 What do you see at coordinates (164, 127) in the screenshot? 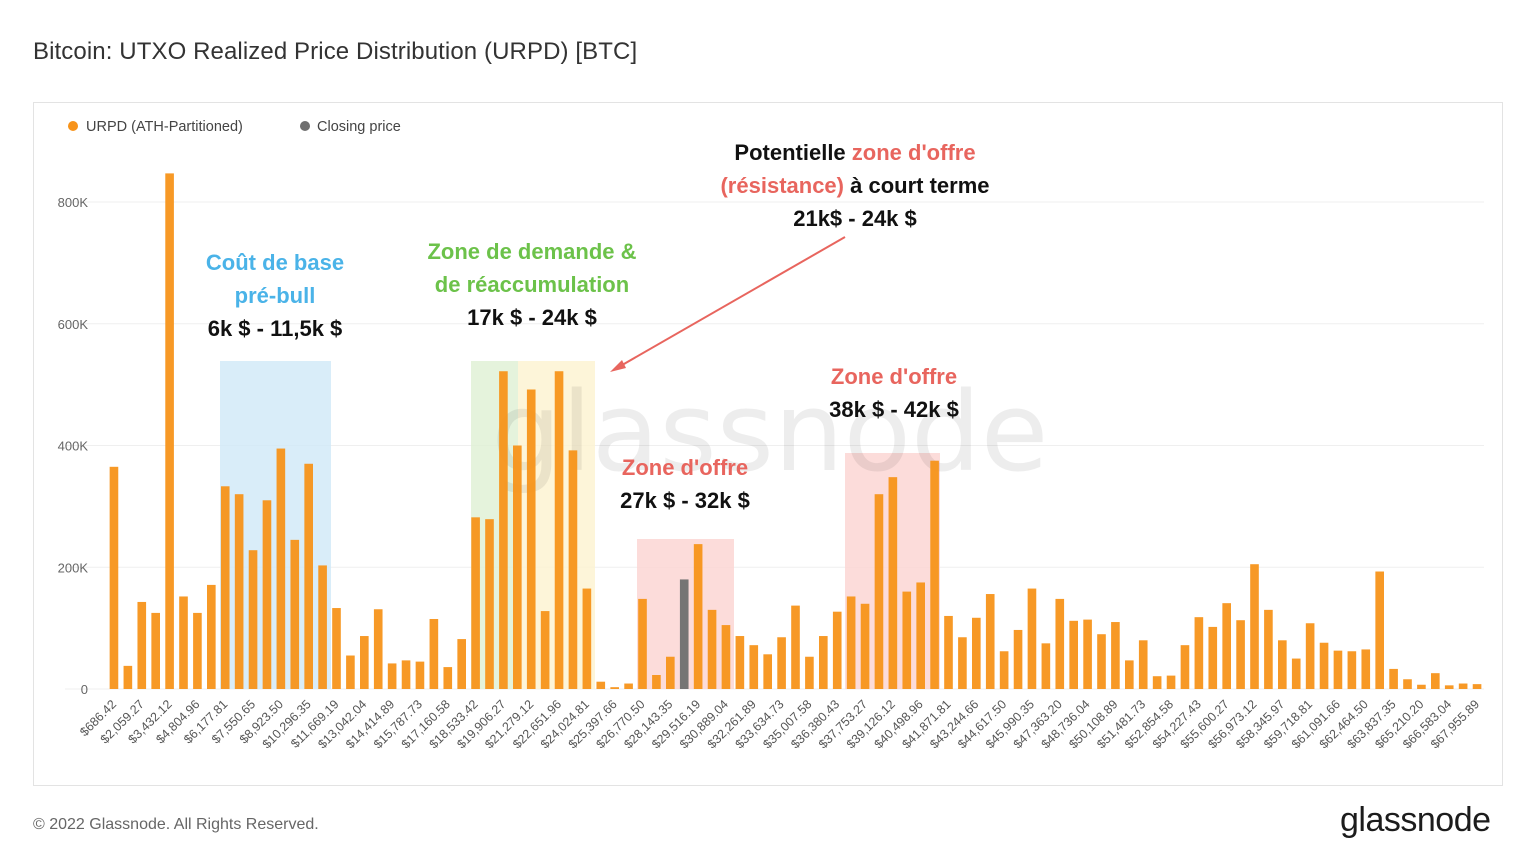
I see `legend-urpd-label: URPD (ATH-Partitioned)` at bounding box center [164, 127].